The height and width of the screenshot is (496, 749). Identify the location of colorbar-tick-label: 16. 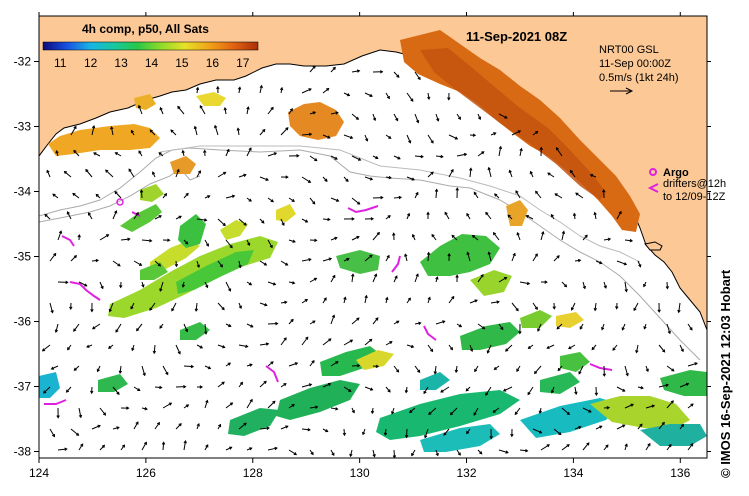
(213, 63).